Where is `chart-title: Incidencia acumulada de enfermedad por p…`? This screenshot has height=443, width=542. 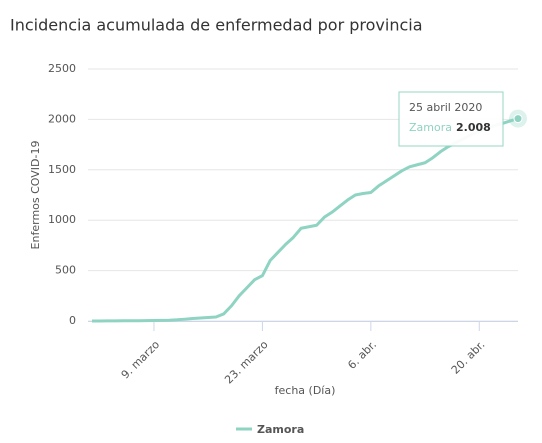
chart-title: Incidencia acumulada de enfermedad por p… is located at coordinates (216, 25).